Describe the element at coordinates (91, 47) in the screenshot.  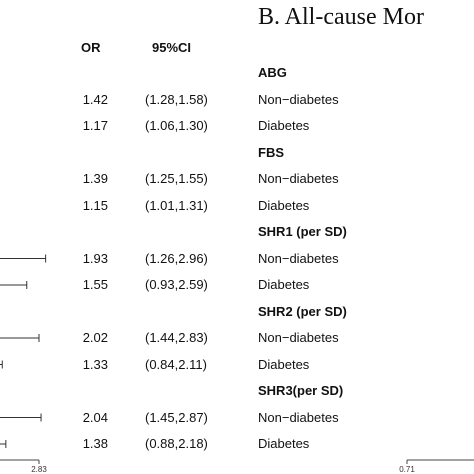
I see `or-column-header: OR` at that location.